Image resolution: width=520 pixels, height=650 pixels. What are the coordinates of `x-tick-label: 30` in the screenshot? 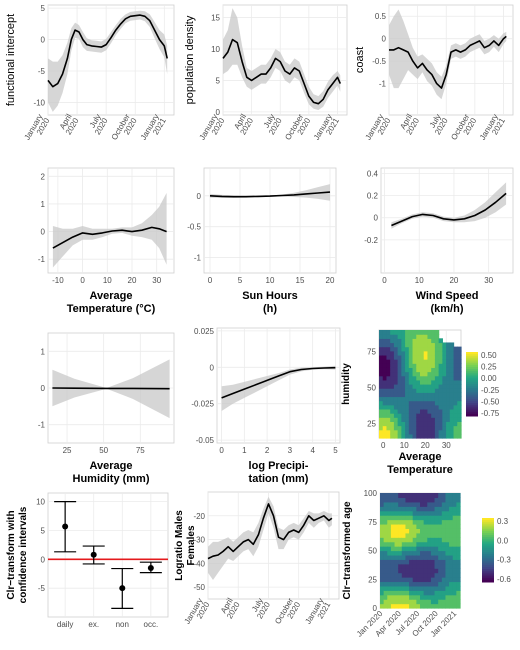 It's located at (156, 280).